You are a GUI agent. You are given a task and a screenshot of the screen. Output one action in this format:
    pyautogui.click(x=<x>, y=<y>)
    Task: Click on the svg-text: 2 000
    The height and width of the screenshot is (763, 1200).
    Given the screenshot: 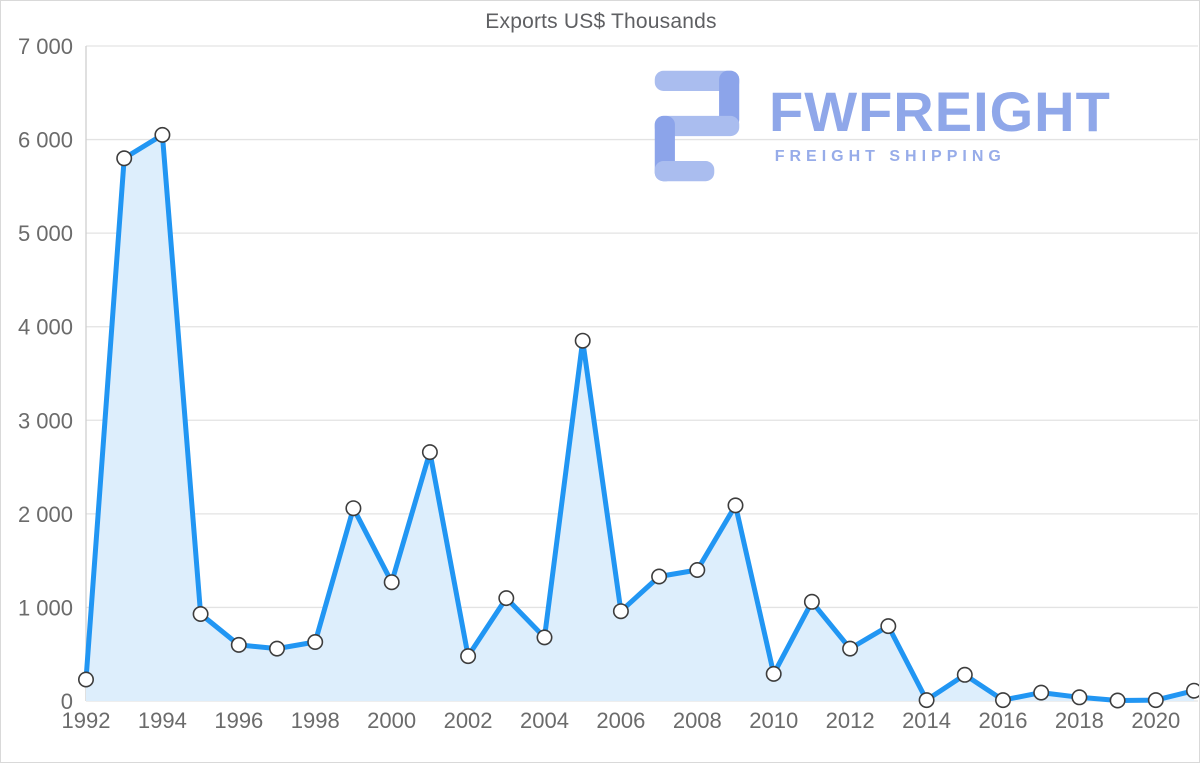 What is the action you would take?
    pyautogui.click(x=45, y=514)
    